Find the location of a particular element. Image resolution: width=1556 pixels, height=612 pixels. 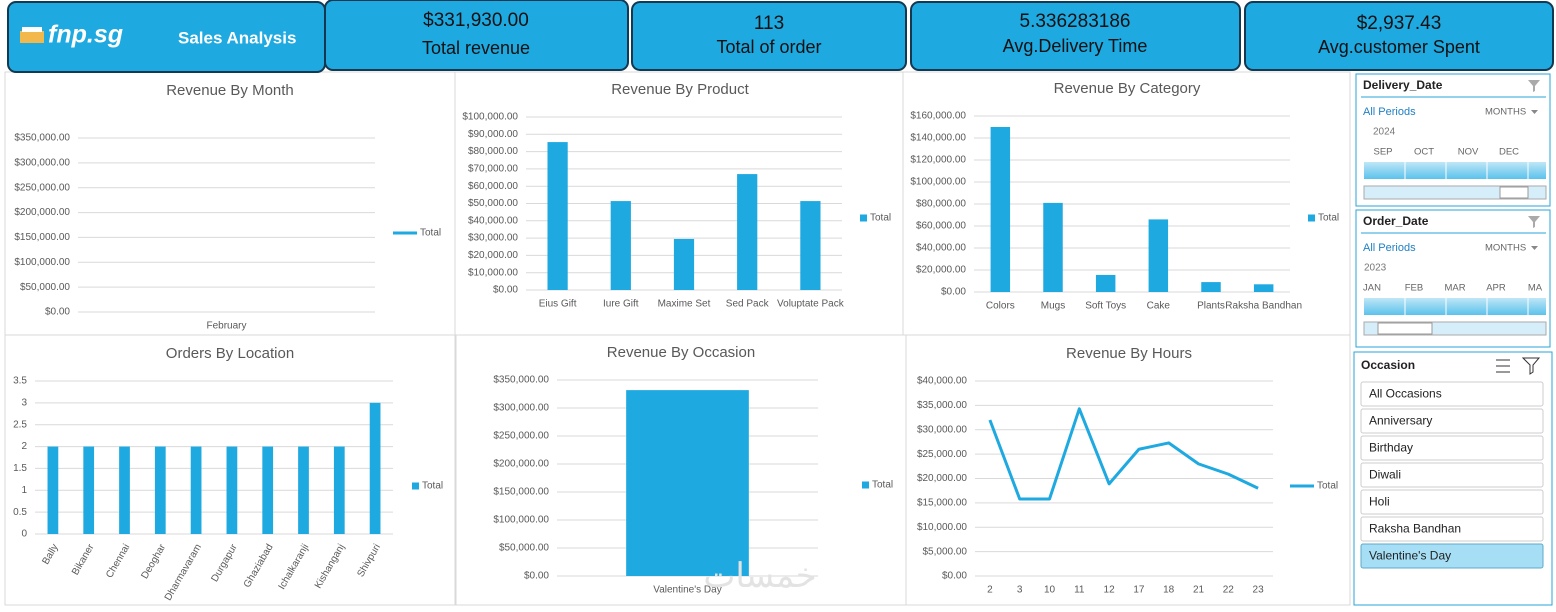

y-tick-label: $30,000.00 is located at coordinates (942, 429).